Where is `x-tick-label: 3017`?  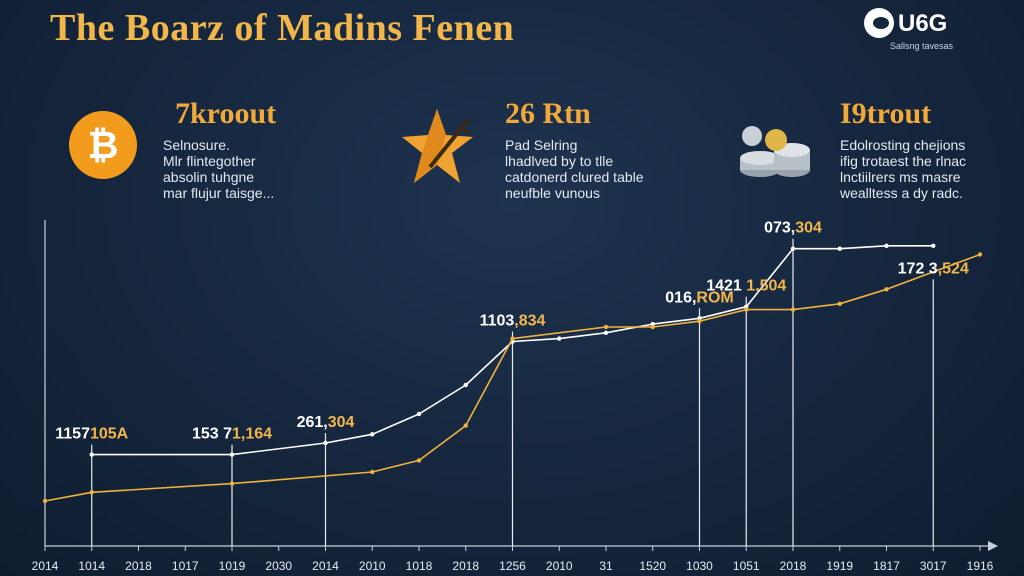 x-tick-label: 3017 is located at coordinates (933, 566).